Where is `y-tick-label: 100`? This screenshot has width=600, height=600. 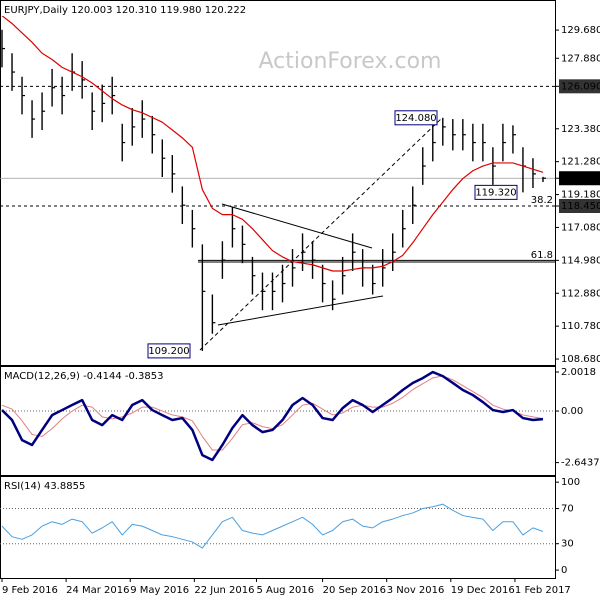 y-tick-label: 100 is located at coordinates (570, 482).